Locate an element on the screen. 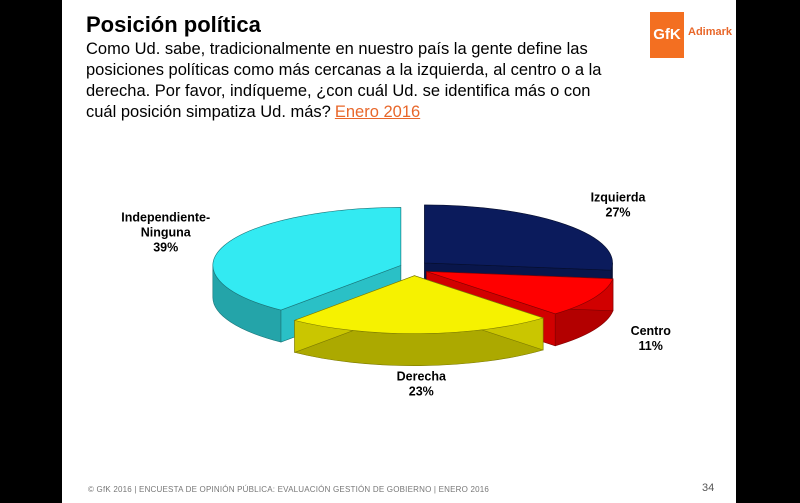 Image resolution: width=800 pixels, height=503 pixels. slide-title: Posición política is located at coordinates (173, 24).